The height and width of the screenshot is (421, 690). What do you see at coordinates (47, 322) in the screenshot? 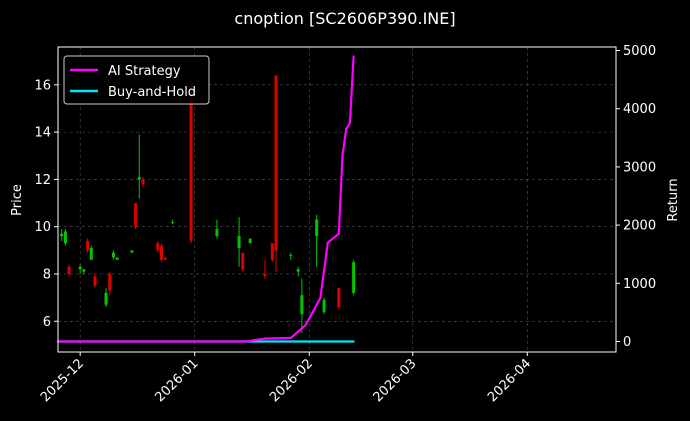
I see `y-tick-label-6: 6` at bounding box center [47, 322].